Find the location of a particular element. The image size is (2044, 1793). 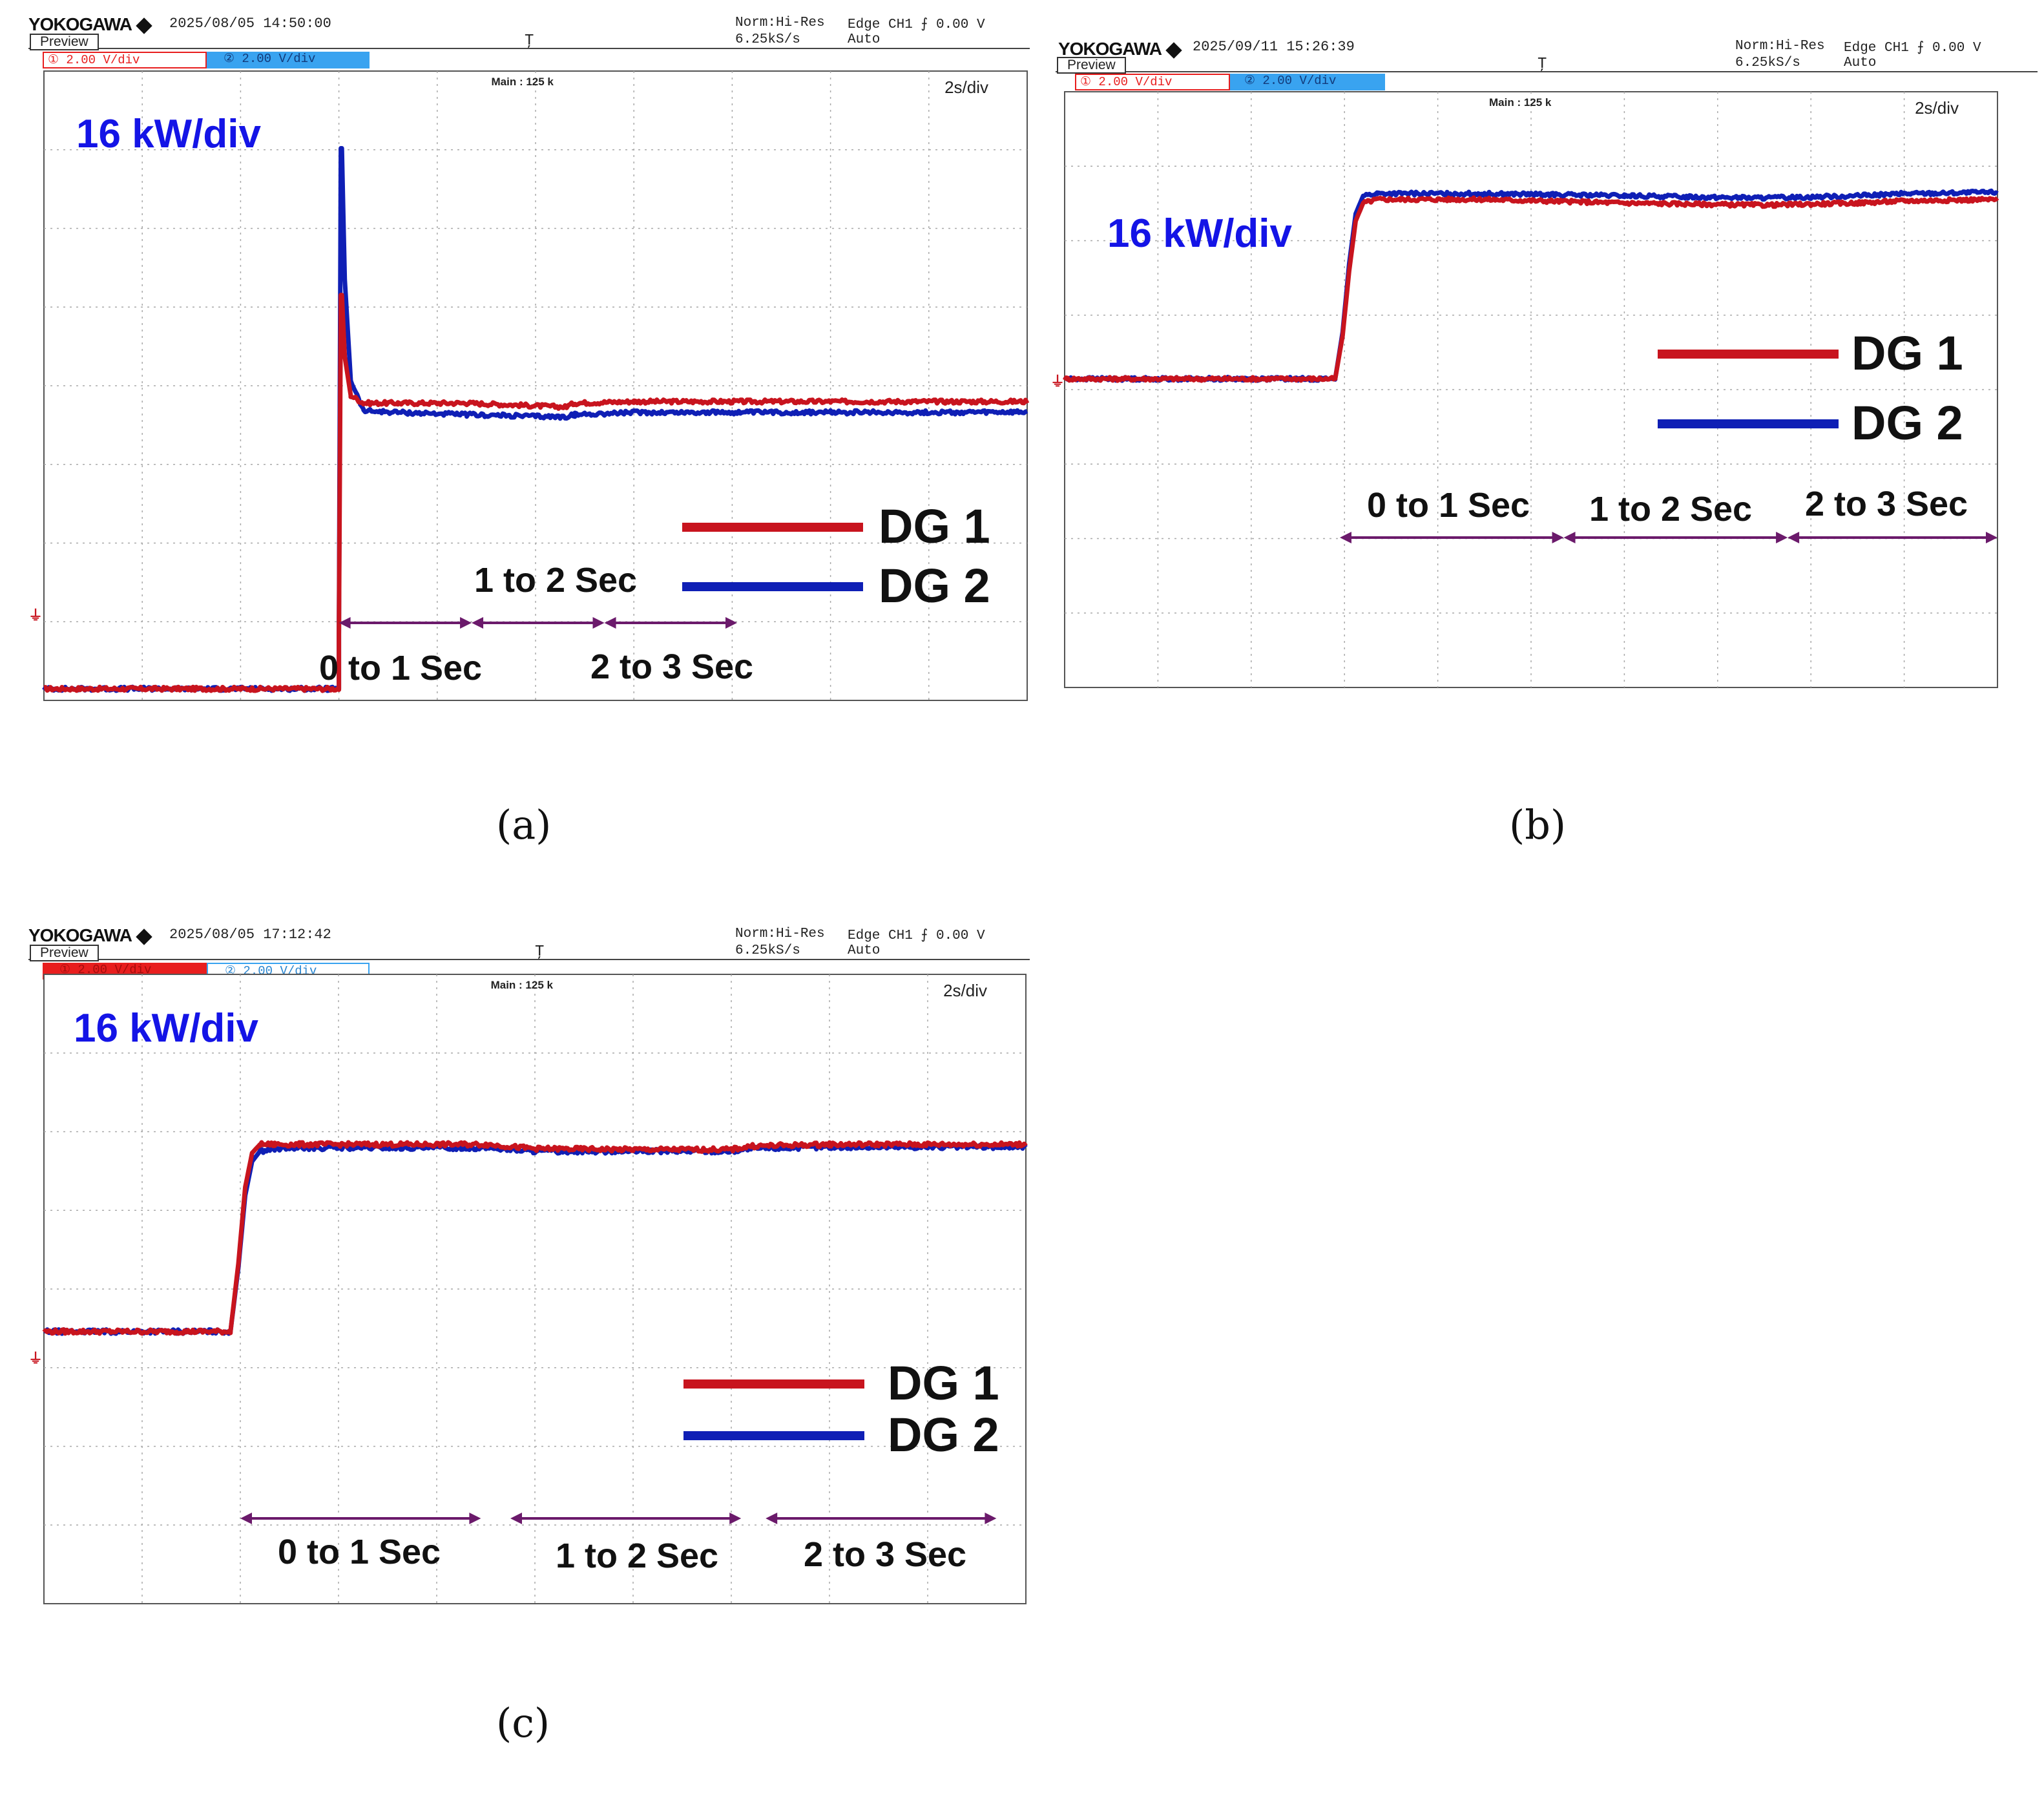

caption-a: (a) is located at coordinates (524, 824).